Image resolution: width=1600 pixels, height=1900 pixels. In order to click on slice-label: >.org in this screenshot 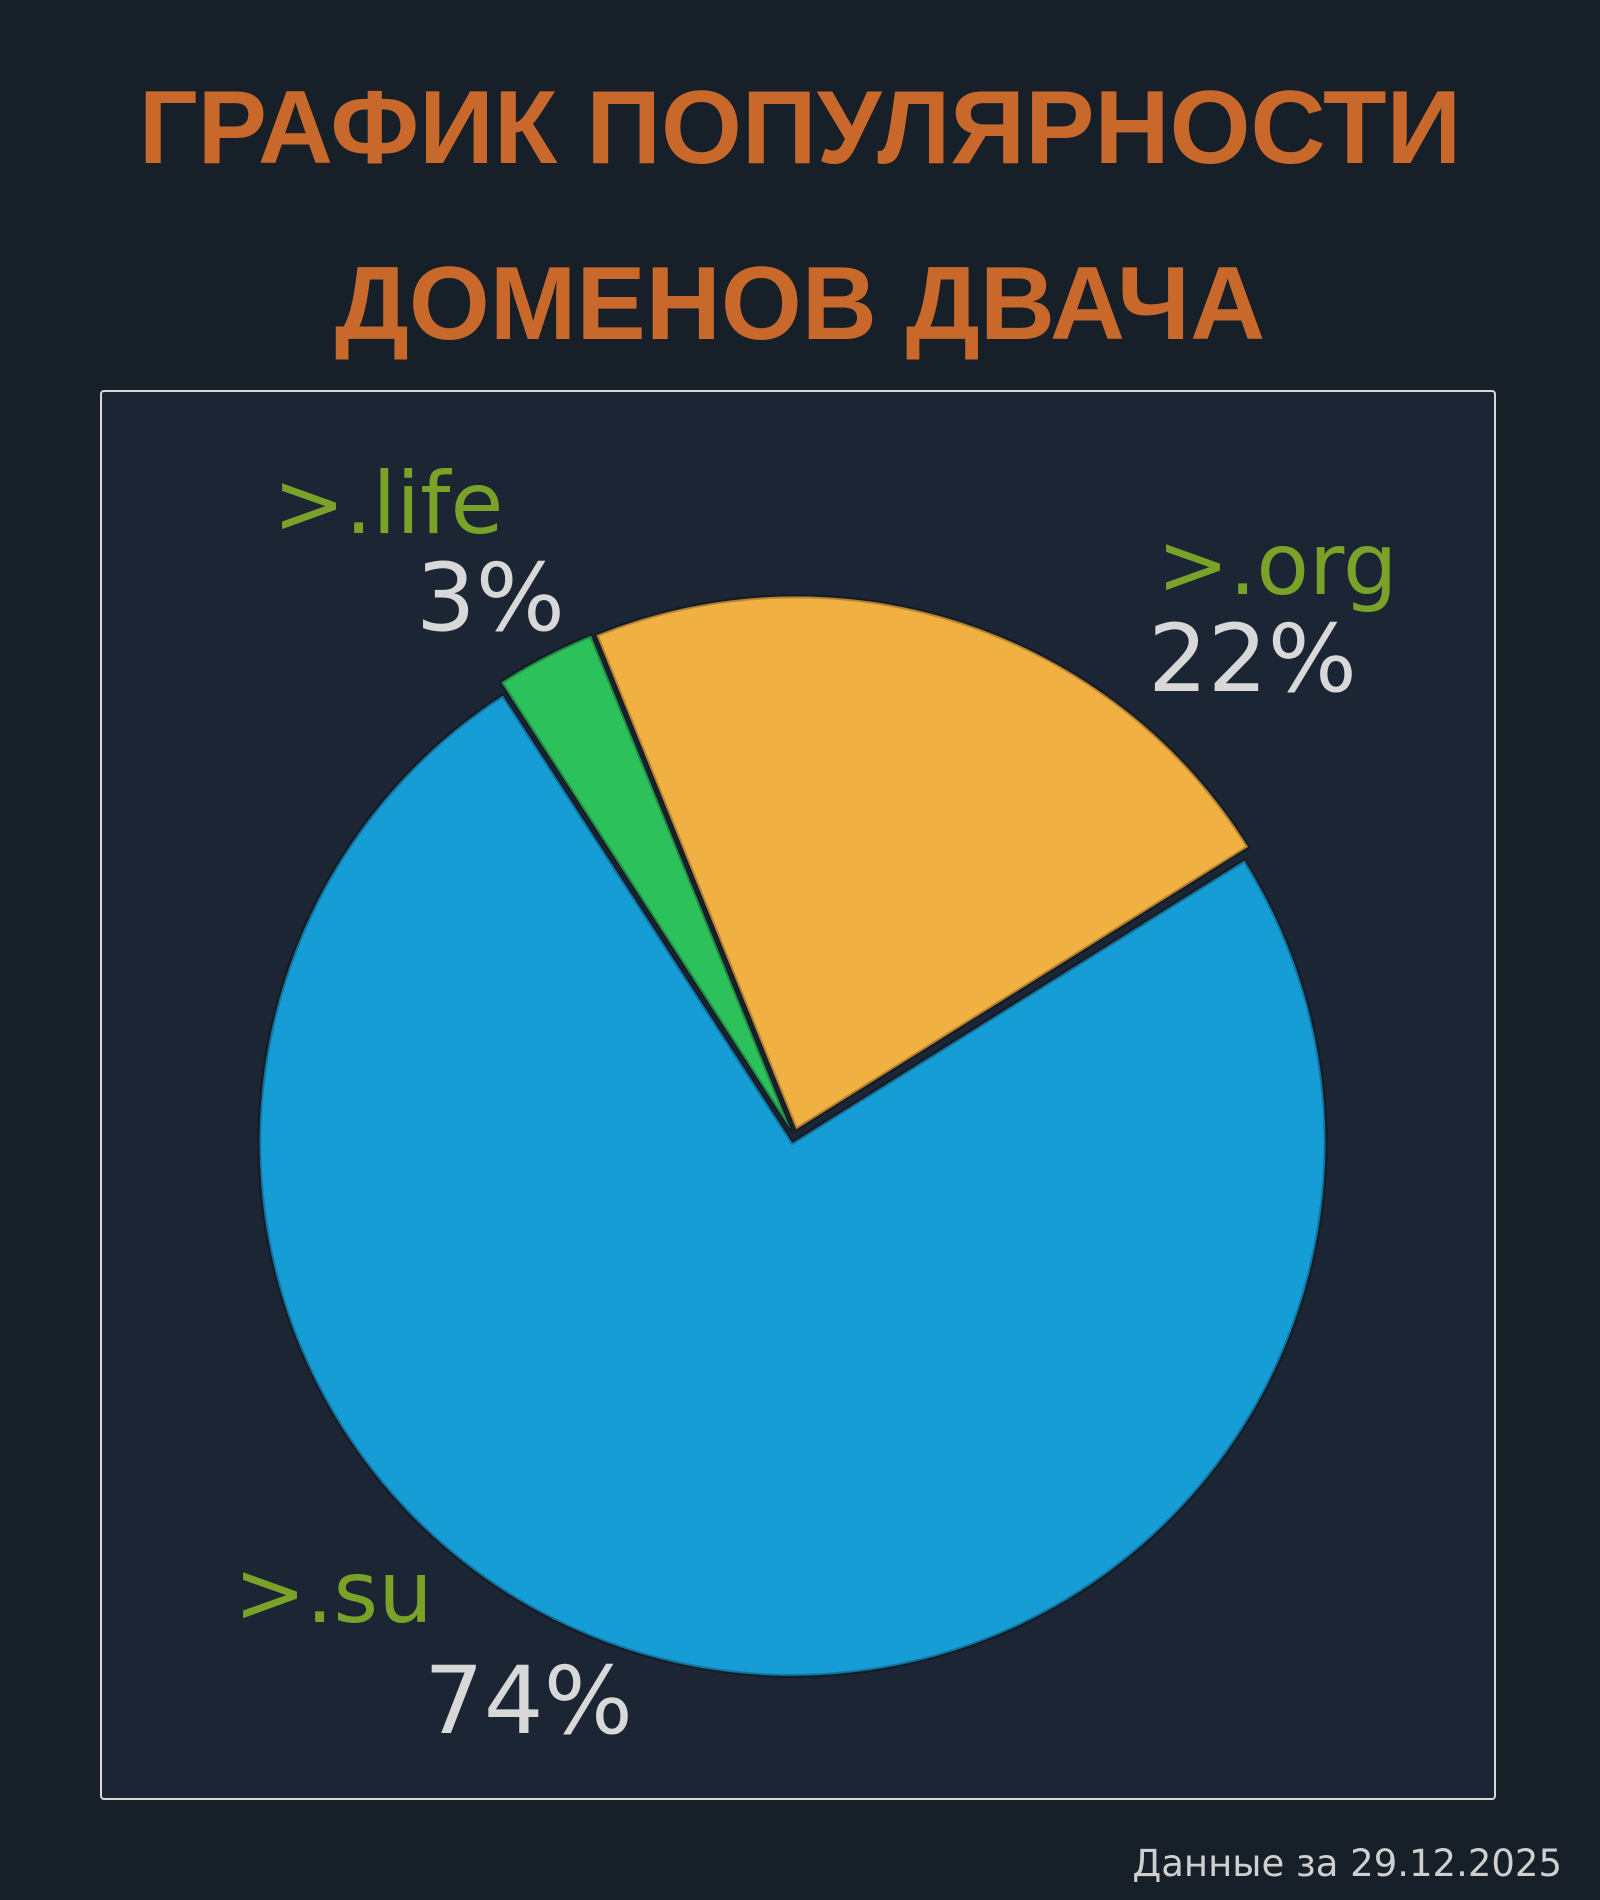, I will do `click(1277, 565)`.